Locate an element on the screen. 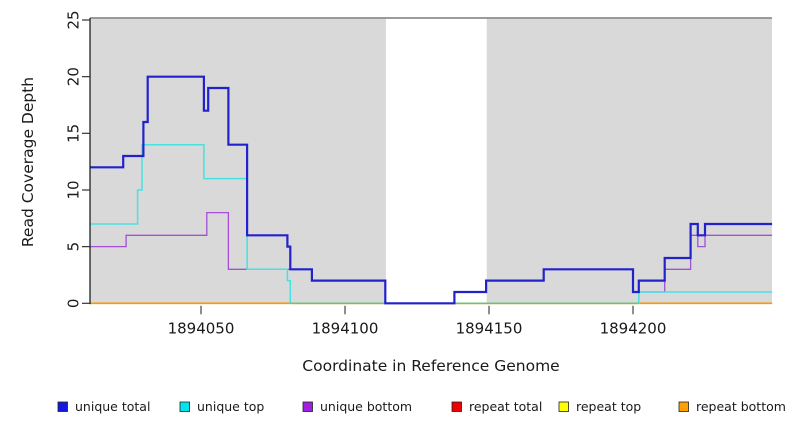  y-axis-title: Read Coverage Depth is located at coordinates (28, 162).